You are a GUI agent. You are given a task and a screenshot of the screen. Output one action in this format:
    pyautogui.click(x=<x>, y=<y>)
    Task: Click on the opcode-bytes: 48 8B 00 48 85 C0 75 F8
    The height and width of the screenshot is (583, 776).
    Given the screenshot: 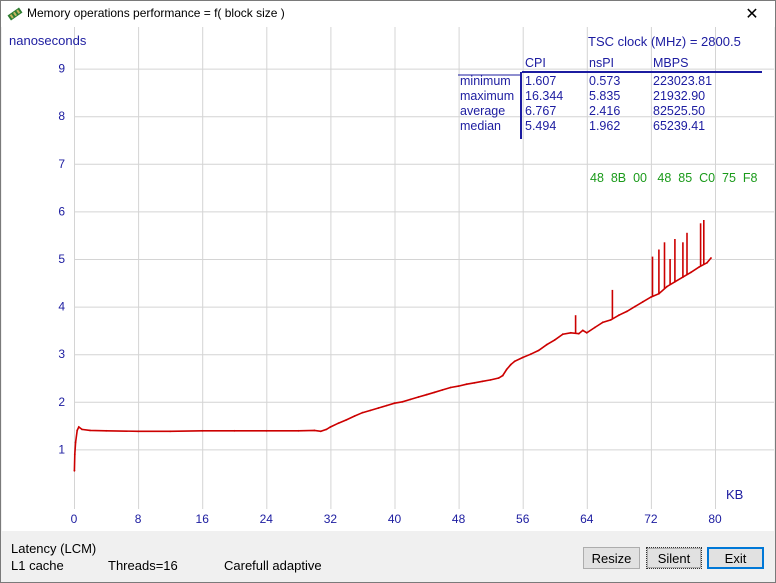 What is the action you would take?
    pyautogui.click(x=674, y=178)
    